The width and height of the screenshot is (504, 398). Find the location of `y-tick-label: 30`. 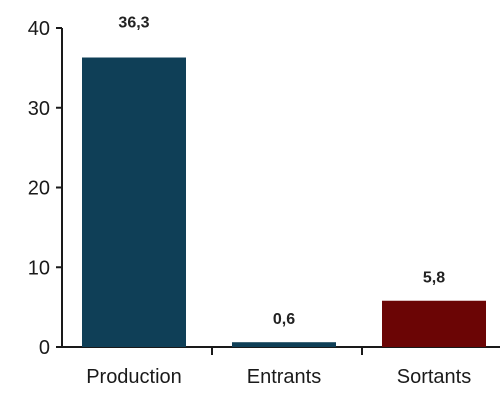

y-tick-label: 30 is located at coordinates (39, 109).